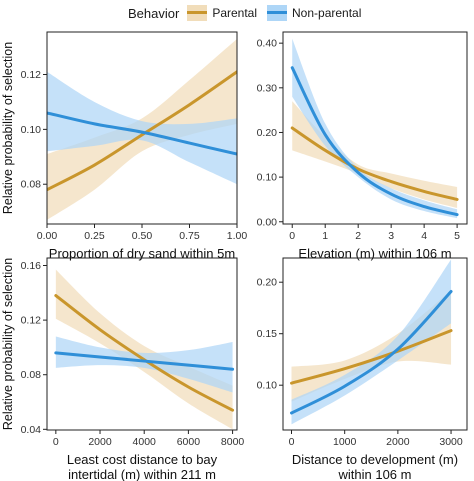 This screenshot has height=481, width=474. What do you see at coordinates (94, 236) in the screenshot?
I see `x-tick-label: 0.25` at bounding box center [94, 236].